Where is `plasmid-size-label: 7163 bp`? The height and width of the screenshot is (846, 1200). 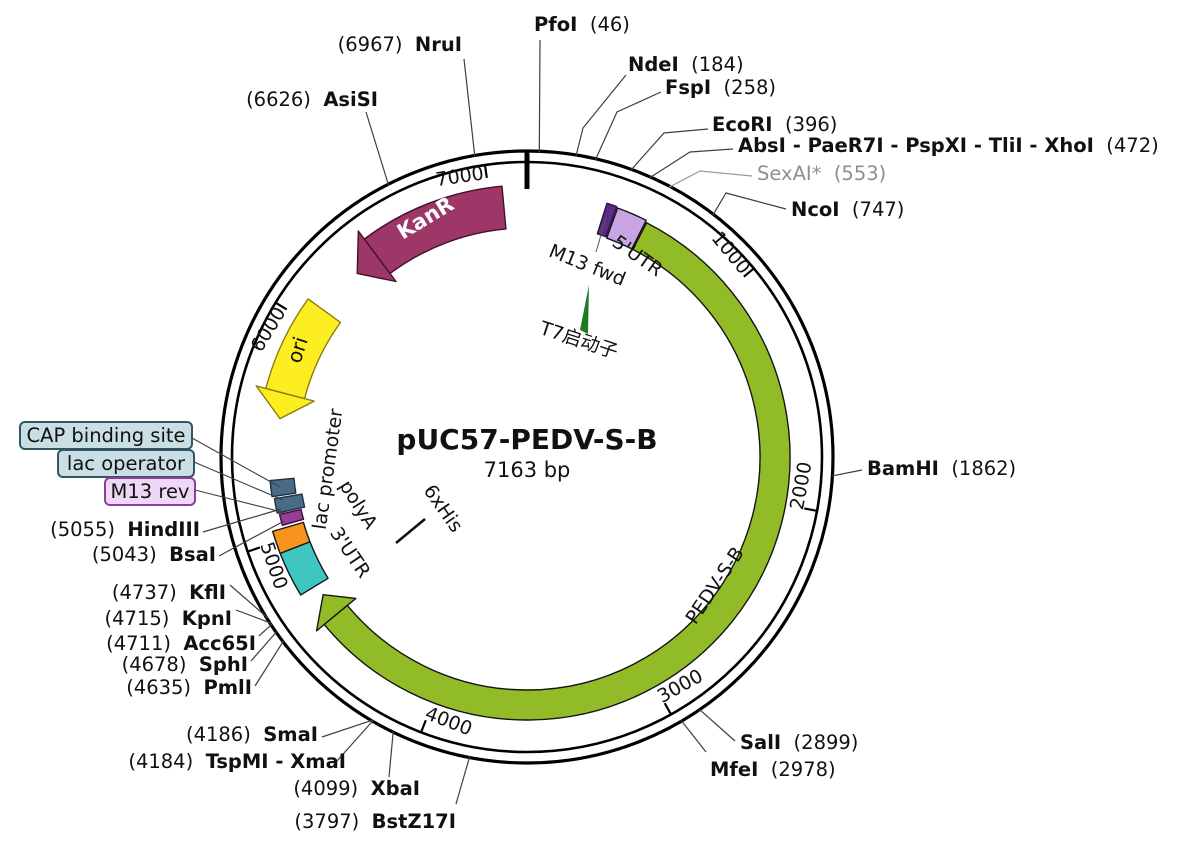 plasmid-size-label: 7163 bp is located at coordinates (527, 470).